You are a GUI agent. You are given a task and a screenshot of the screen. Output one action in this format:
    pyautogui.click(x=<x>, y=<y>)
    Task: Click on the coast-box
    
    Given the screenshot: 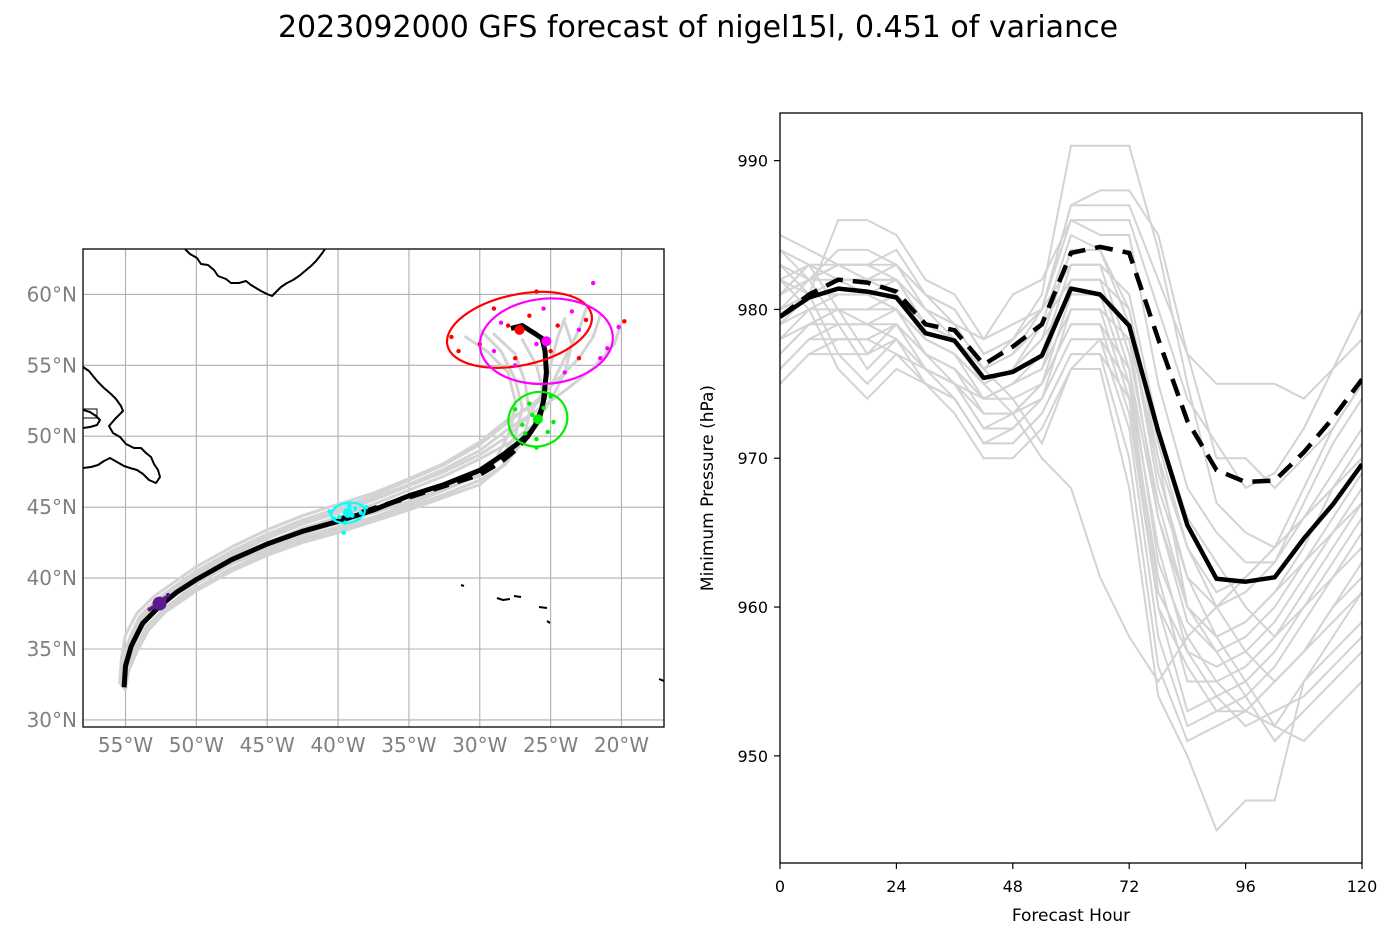 What is the action you would take?
    pyautogui.click(x=90, y=413)
    